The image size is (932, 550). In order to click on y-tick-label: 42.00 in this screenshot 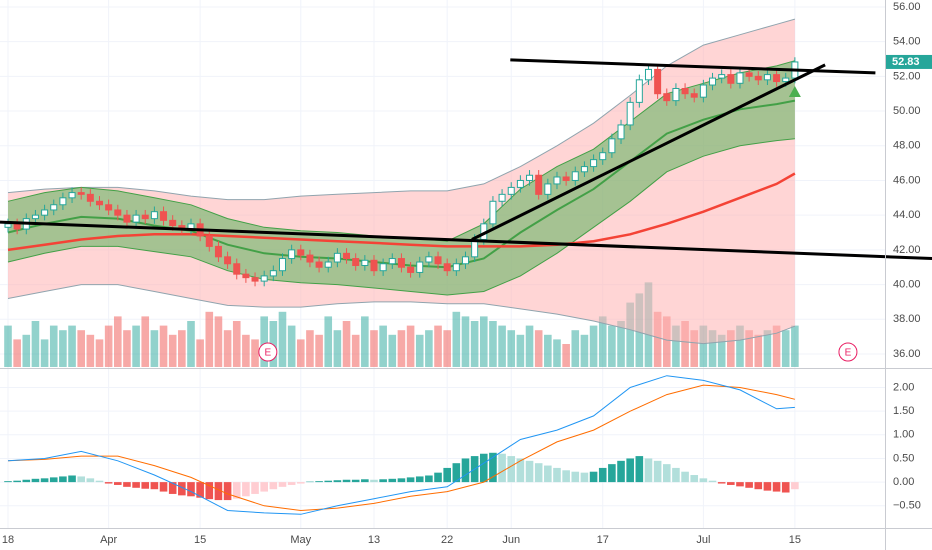, I will do `click(907, 250)`.